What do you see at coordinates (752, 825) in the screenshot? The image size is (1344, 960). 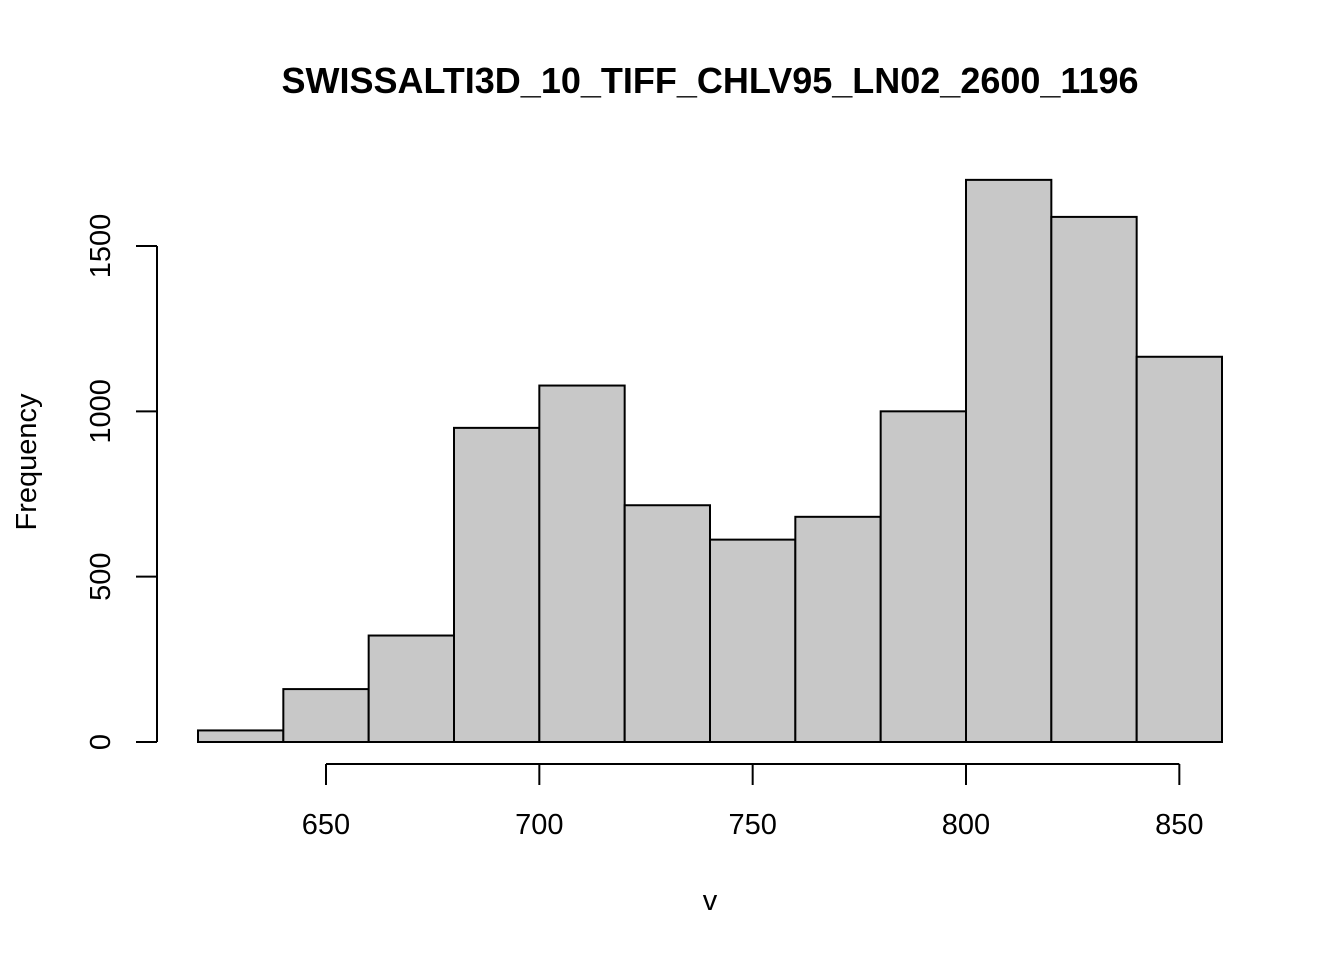 I see `x-tick-label: 750` at bounding box center [752, 825].